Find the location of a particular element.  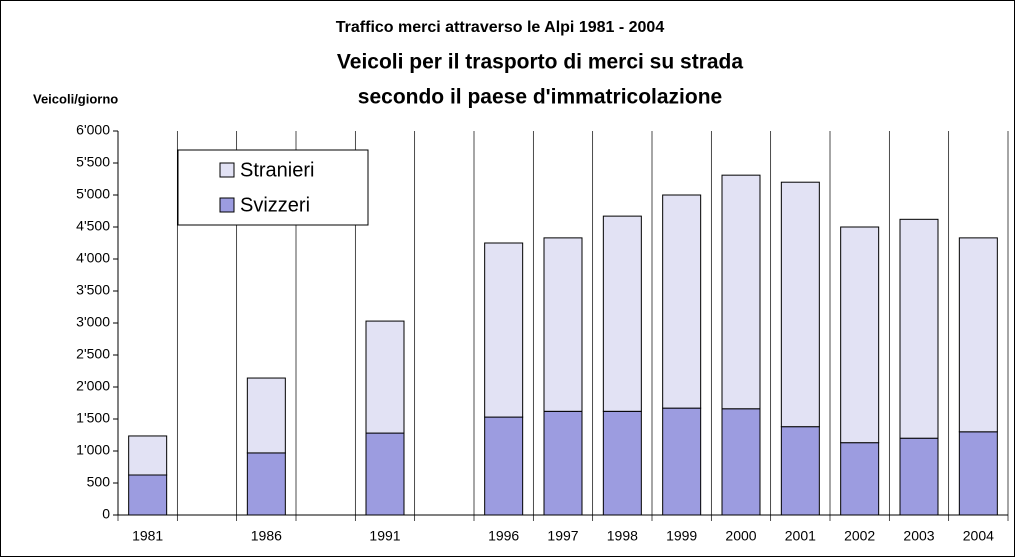

x-tick-label: 2002 is located at coordinates (859, 536).